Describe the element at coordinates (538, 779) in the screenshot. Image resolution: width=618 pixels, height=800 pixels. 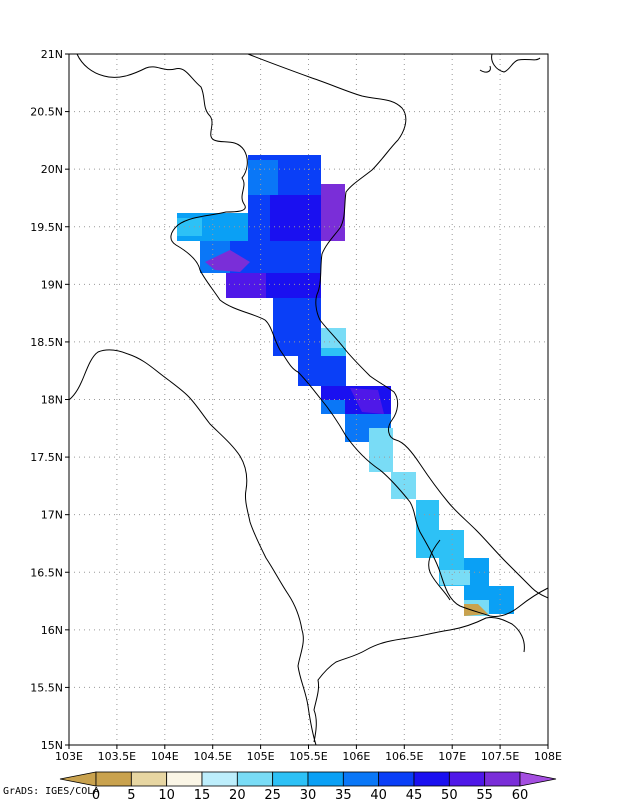
I see `colorbar-arrow-high` at that location.